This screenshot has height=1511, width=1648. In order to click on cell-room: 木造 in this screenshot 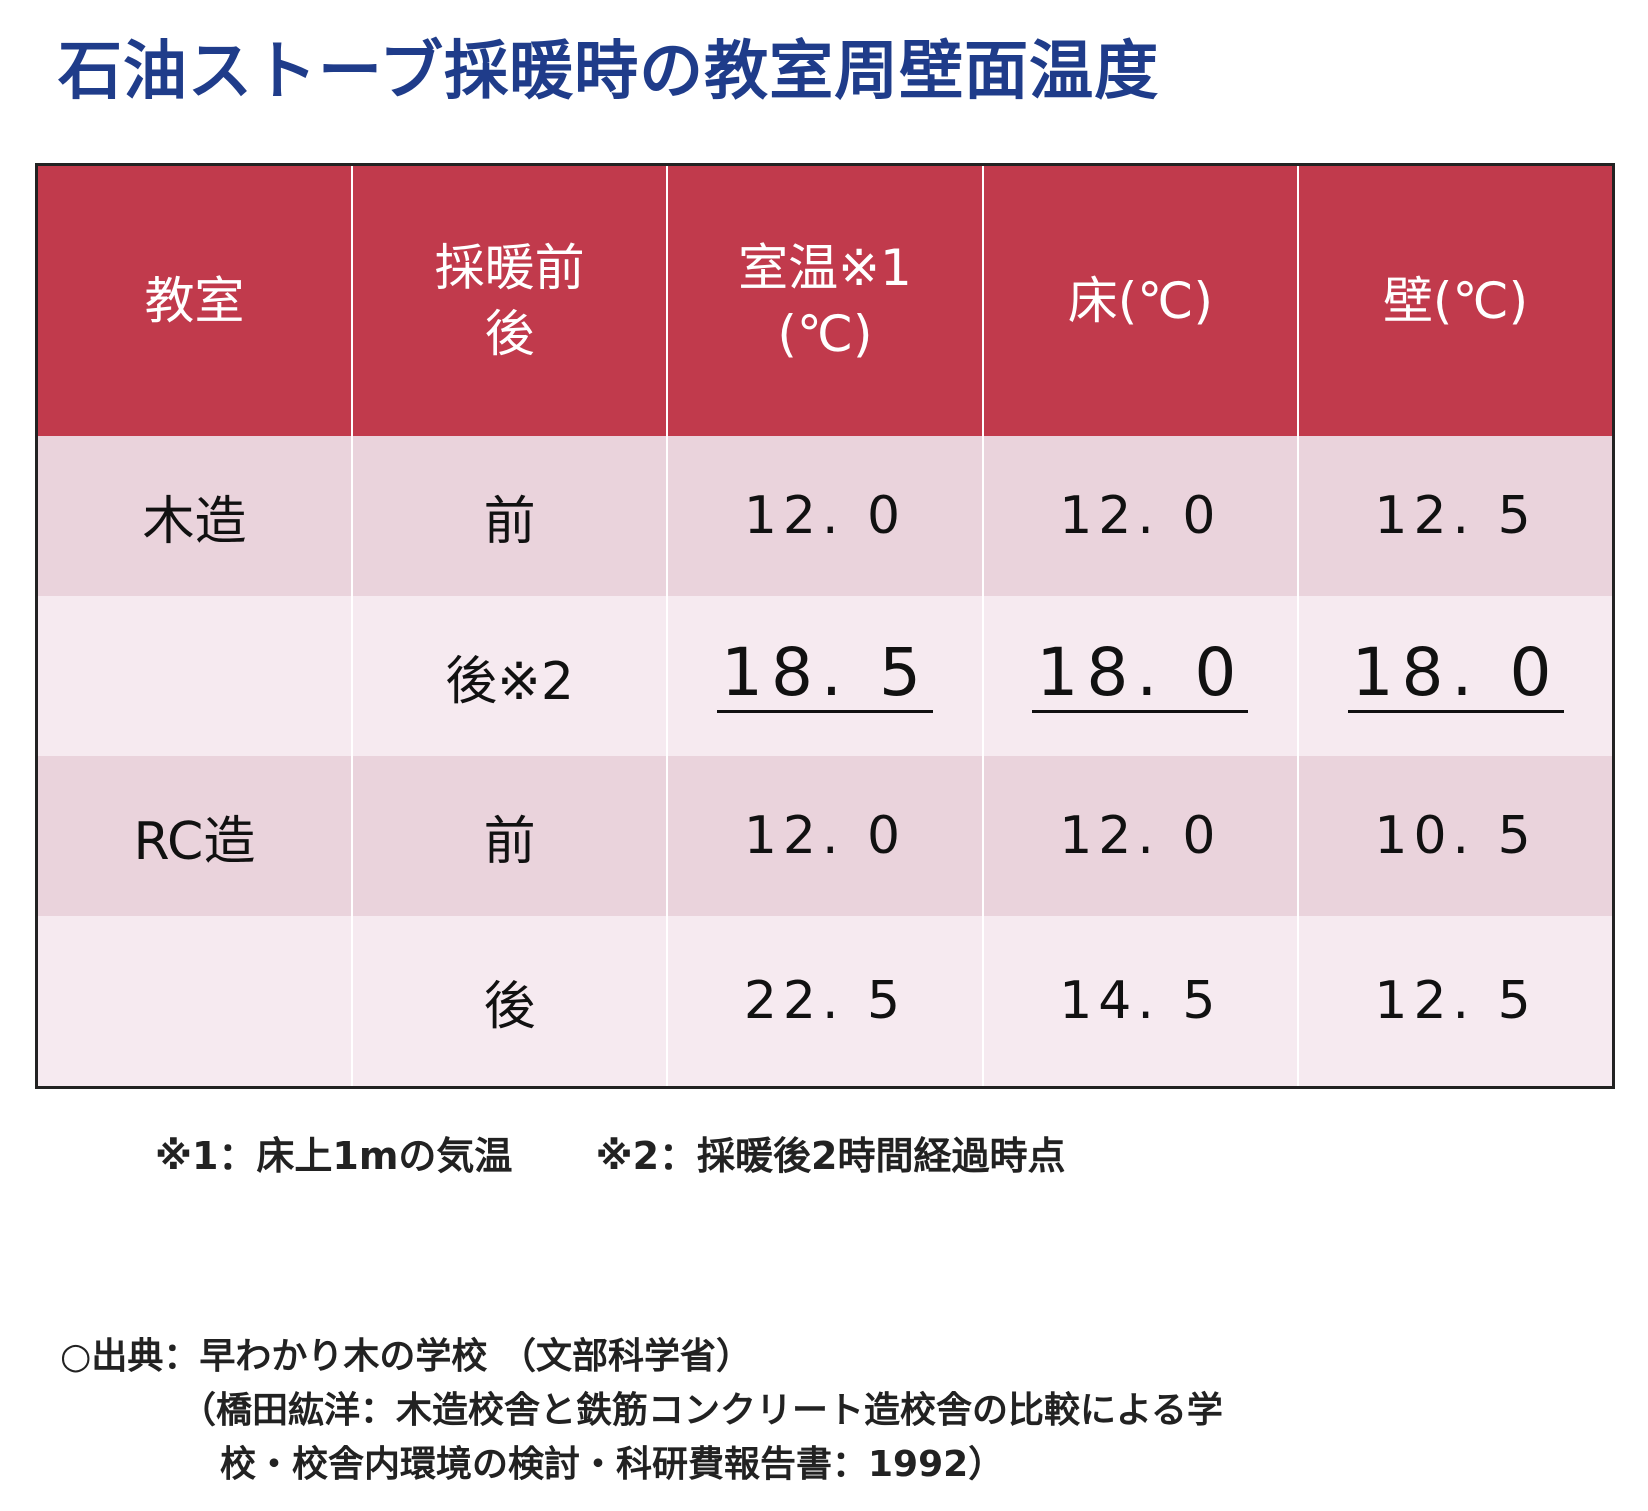, I will do `click(194, 516)`.